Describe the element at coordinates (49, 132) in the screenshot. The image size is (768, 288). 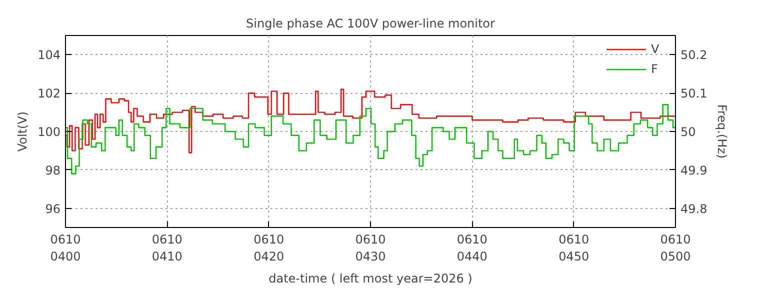
I see `y-tick-label: 100` at that location.